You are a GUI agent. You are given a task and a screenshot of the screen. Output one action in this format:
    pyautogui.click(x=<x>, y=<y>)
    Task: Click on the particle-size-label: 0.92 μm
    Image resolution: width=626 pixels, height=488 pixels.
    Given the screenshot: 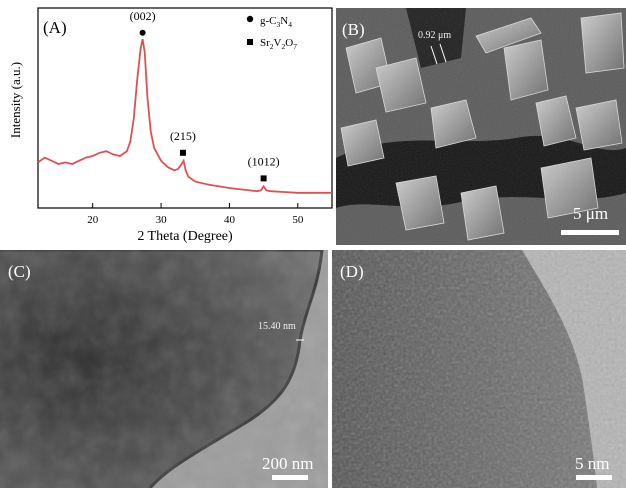 What is the action you would take?
    pyautogui.click(x=435, y=35)
    